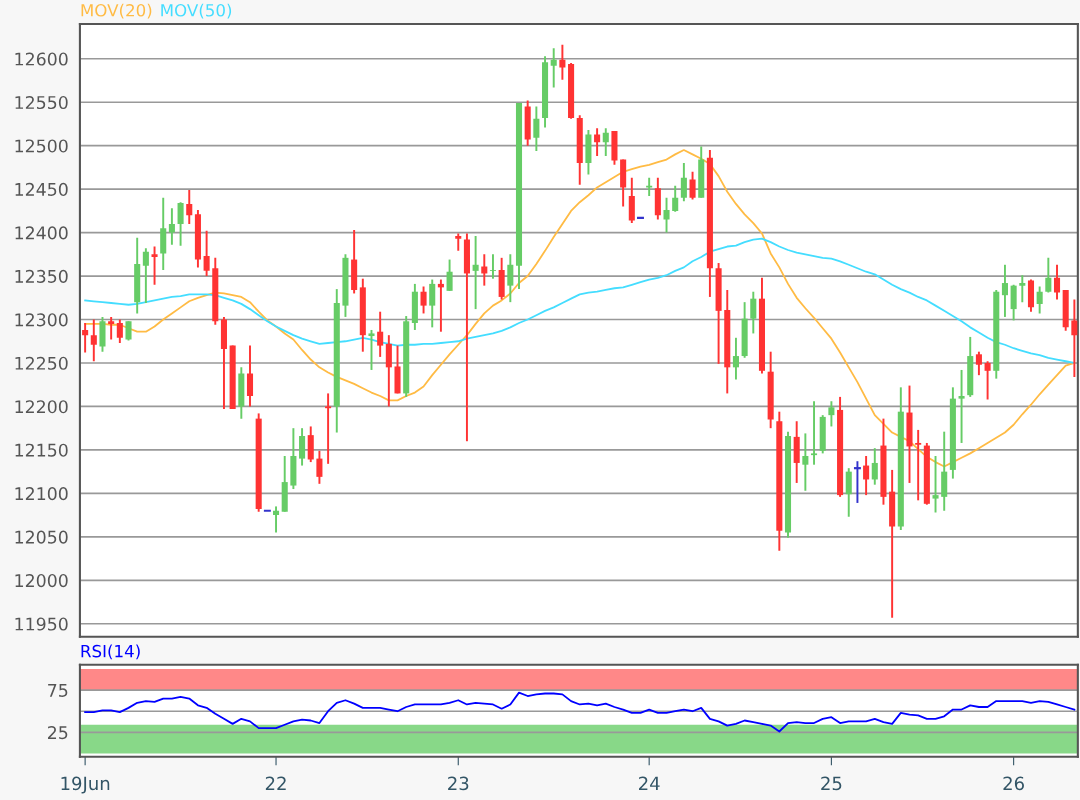  I want to click on y-tick-label: 12300, so click(41, 320).